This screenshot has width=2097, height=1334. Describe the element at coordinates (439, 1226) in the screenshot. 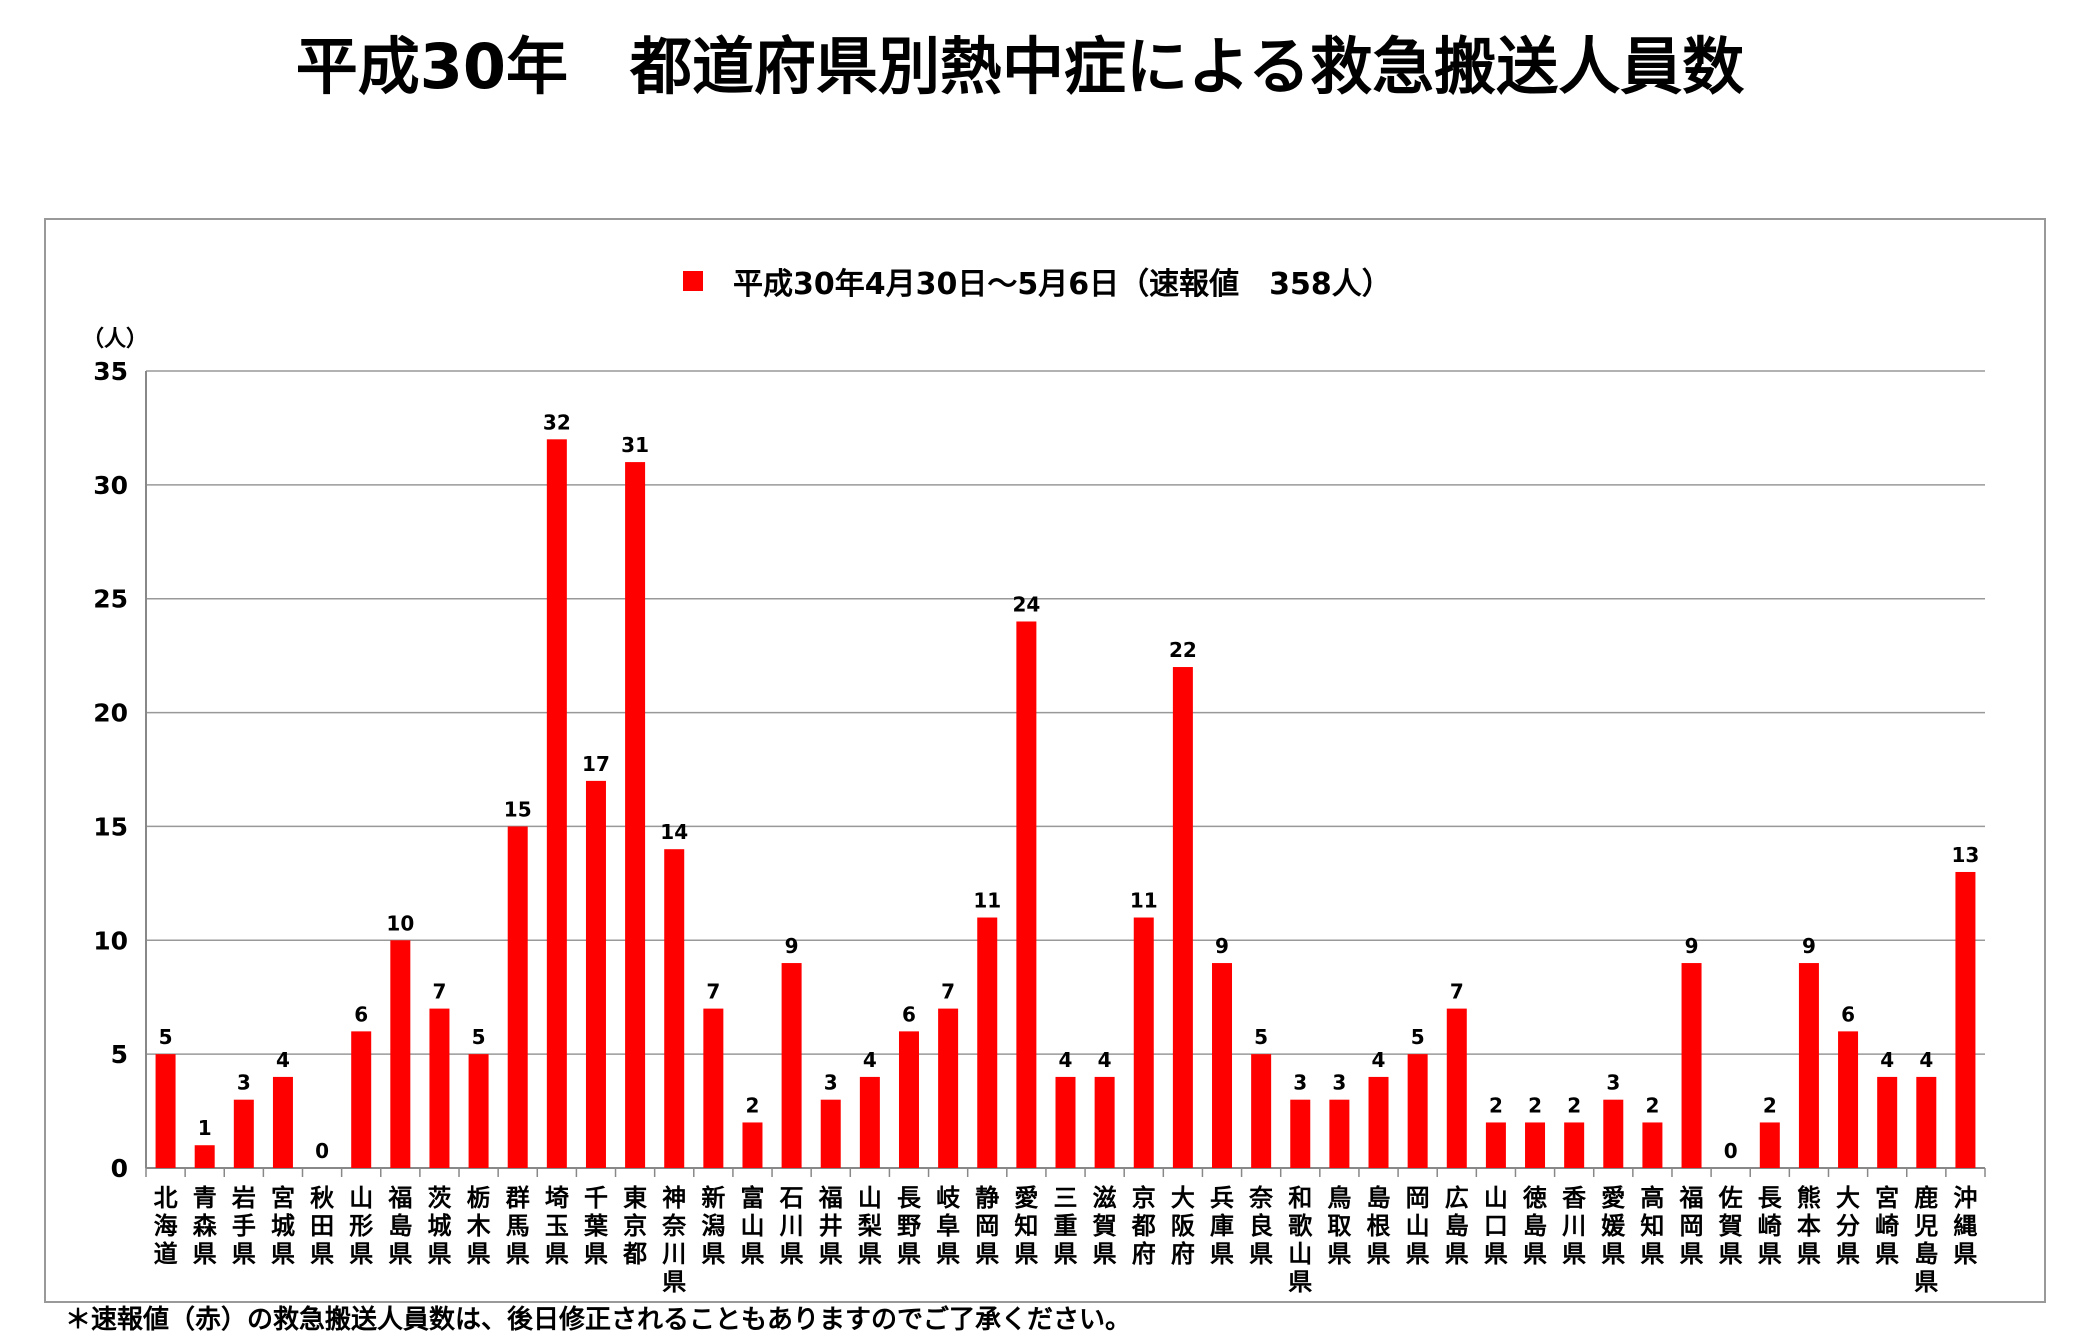

I see `x-tick-label: 茨城県` at that location.